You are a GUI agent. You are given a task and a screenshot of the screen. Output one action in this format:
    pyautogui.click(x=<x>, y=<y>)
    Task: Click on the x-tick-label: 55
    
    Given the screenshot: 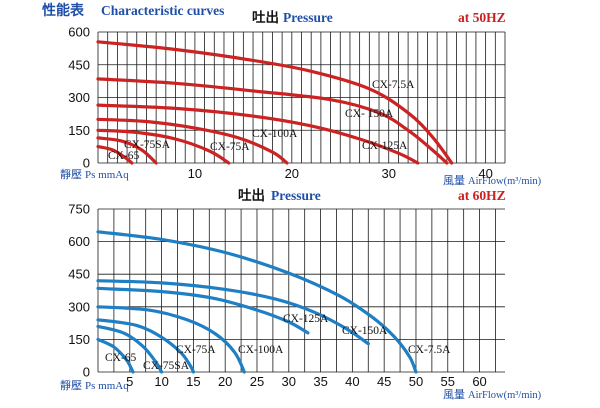 What is the action you would take?
    pyautogui.click(x=448, y=381)
    